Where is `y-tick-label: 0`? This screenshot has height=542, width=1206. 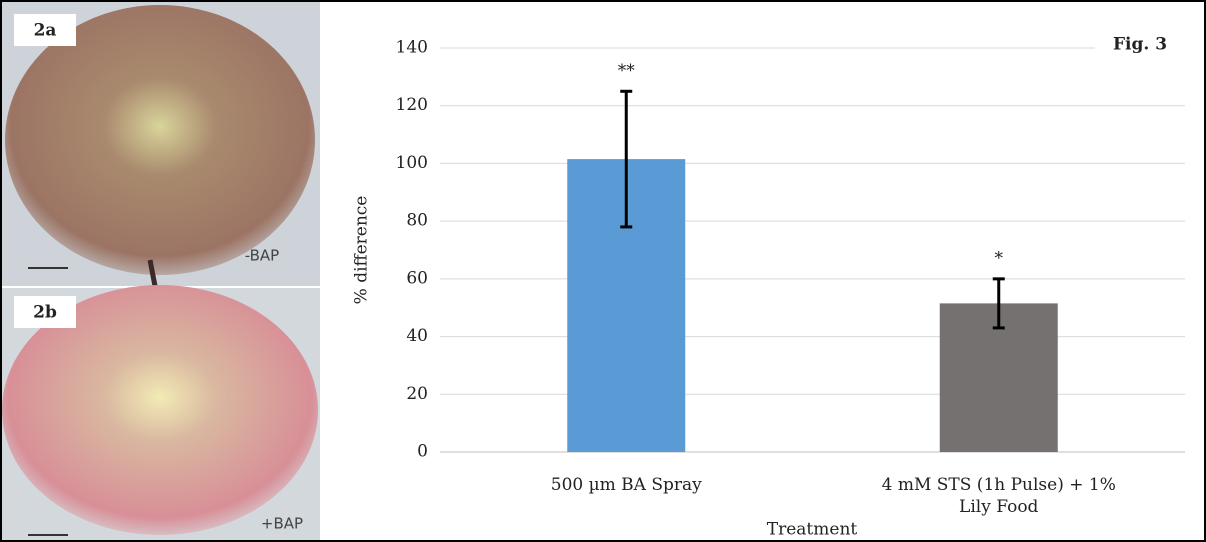 y-tick-label: 0 is located at coordinates (422, 452).